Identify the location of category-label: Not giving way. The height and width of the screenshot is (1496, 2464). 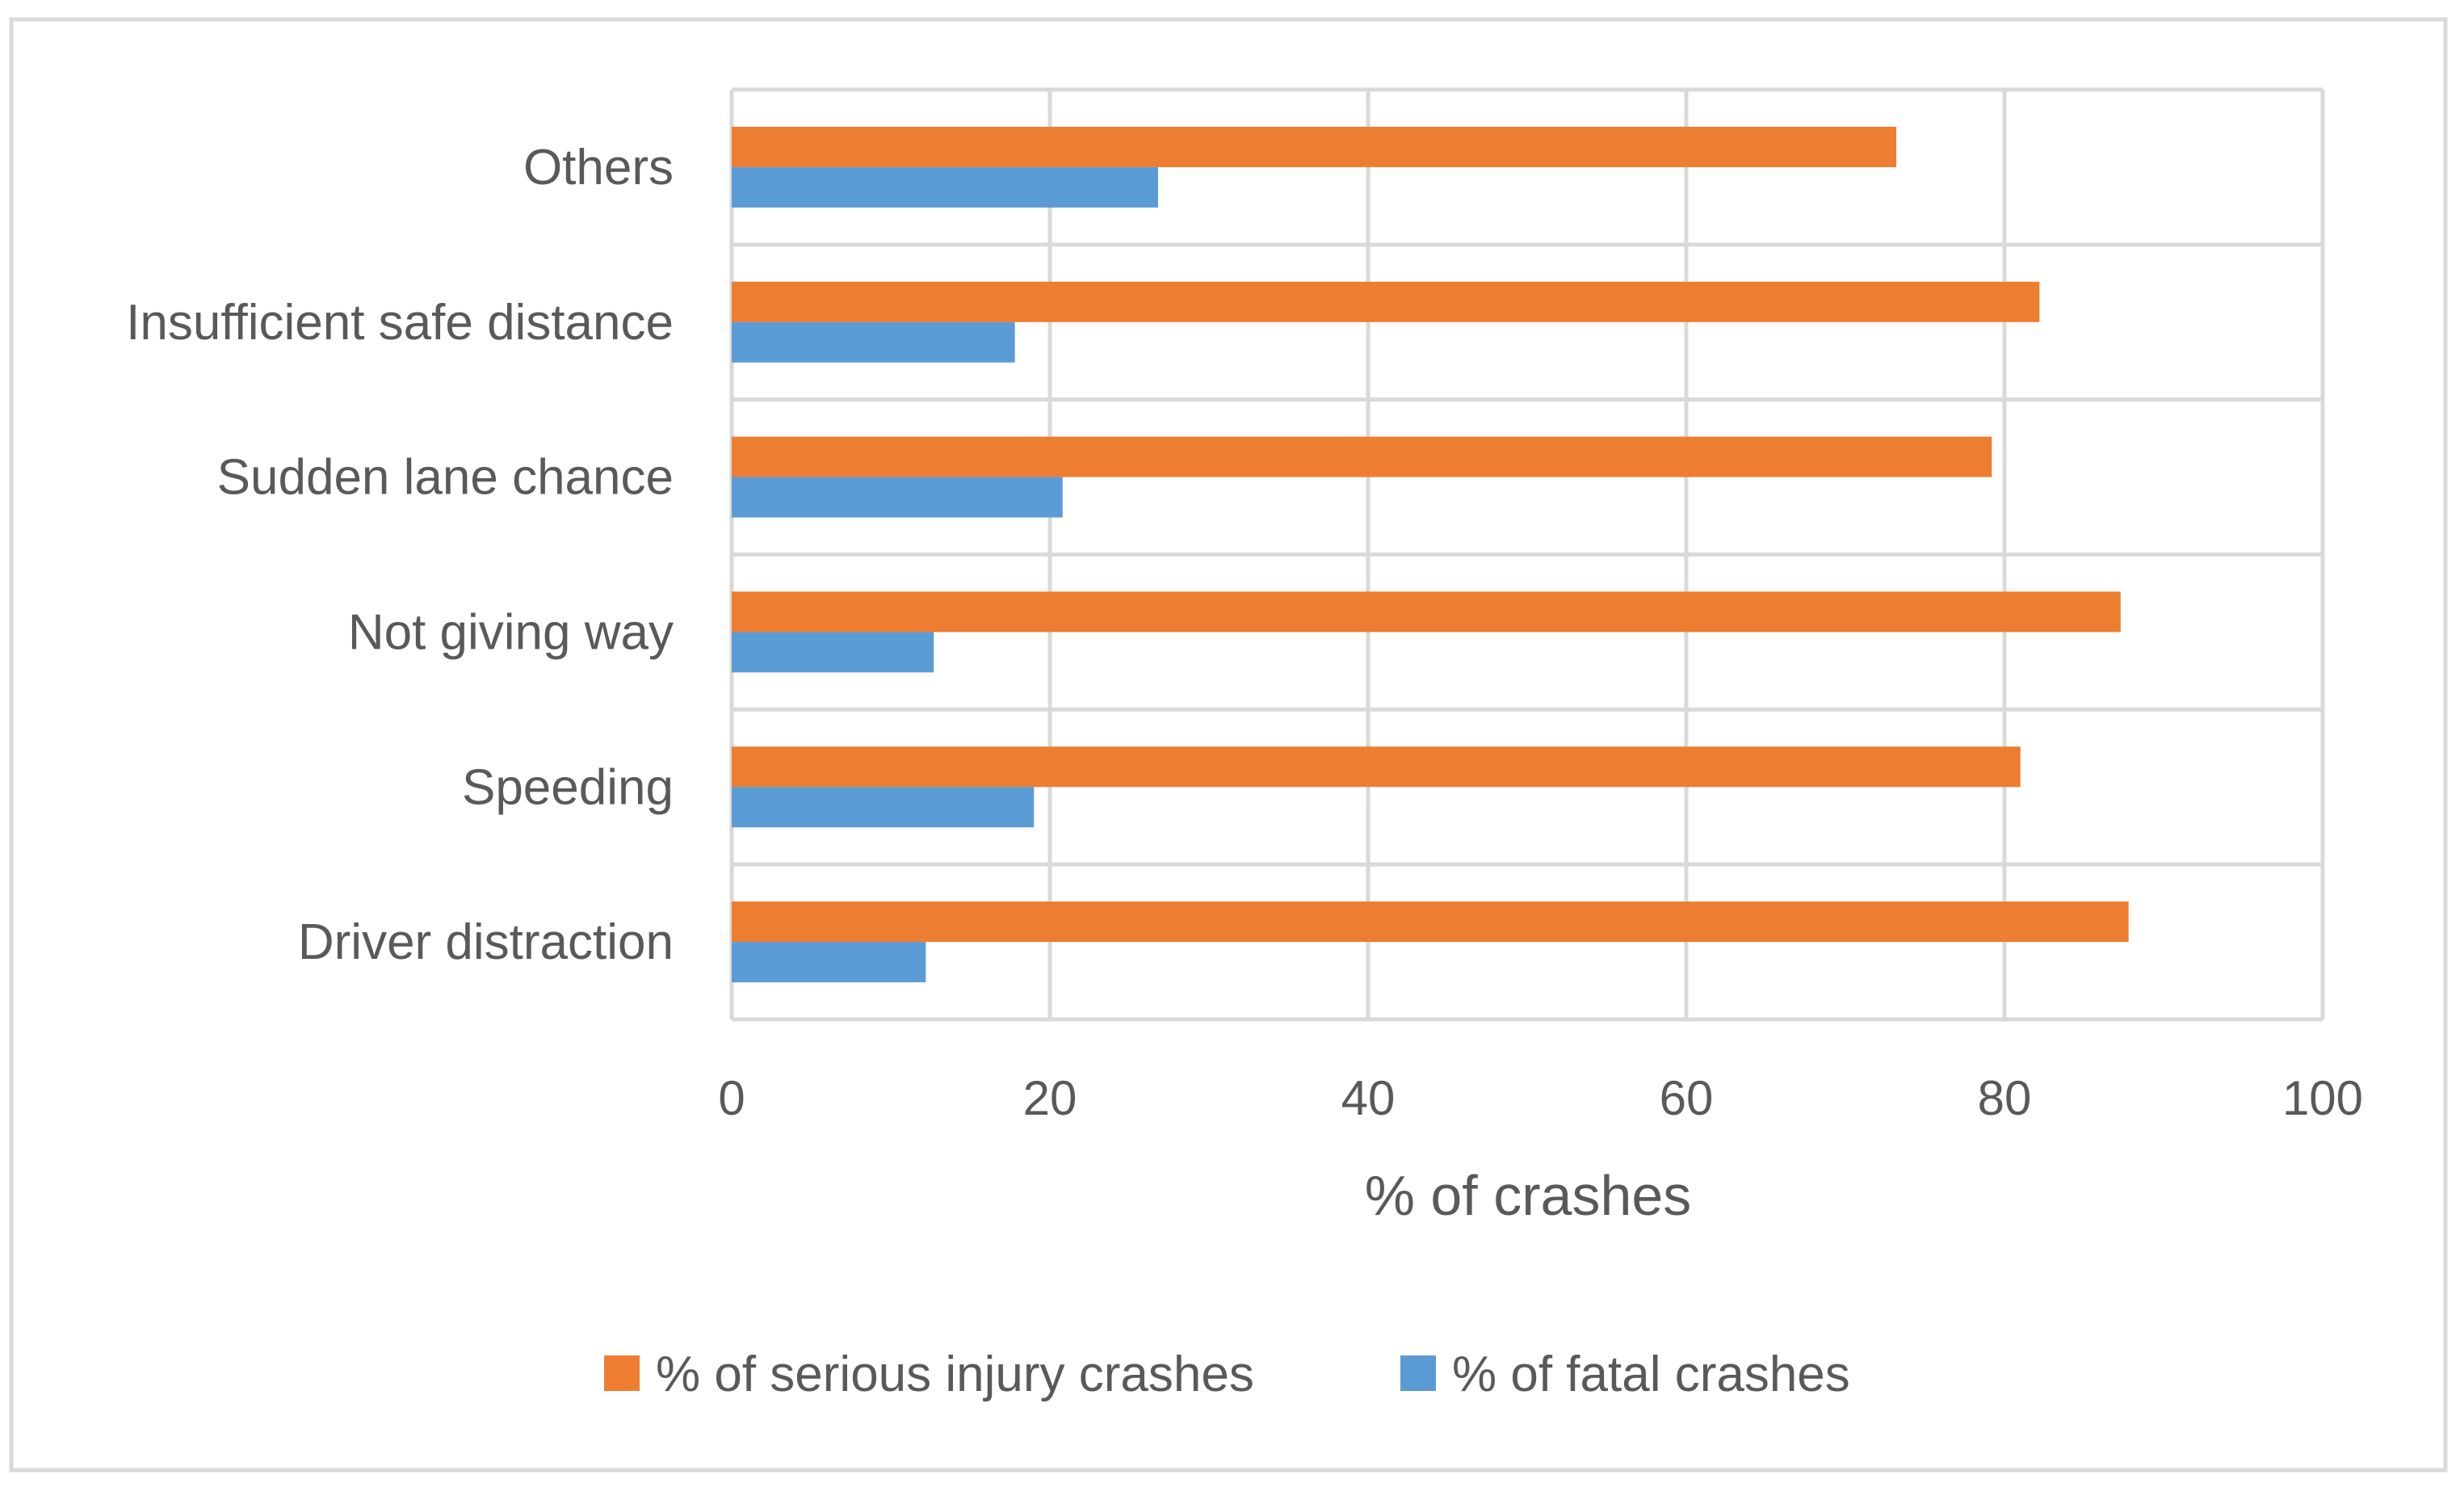
(511, 632).